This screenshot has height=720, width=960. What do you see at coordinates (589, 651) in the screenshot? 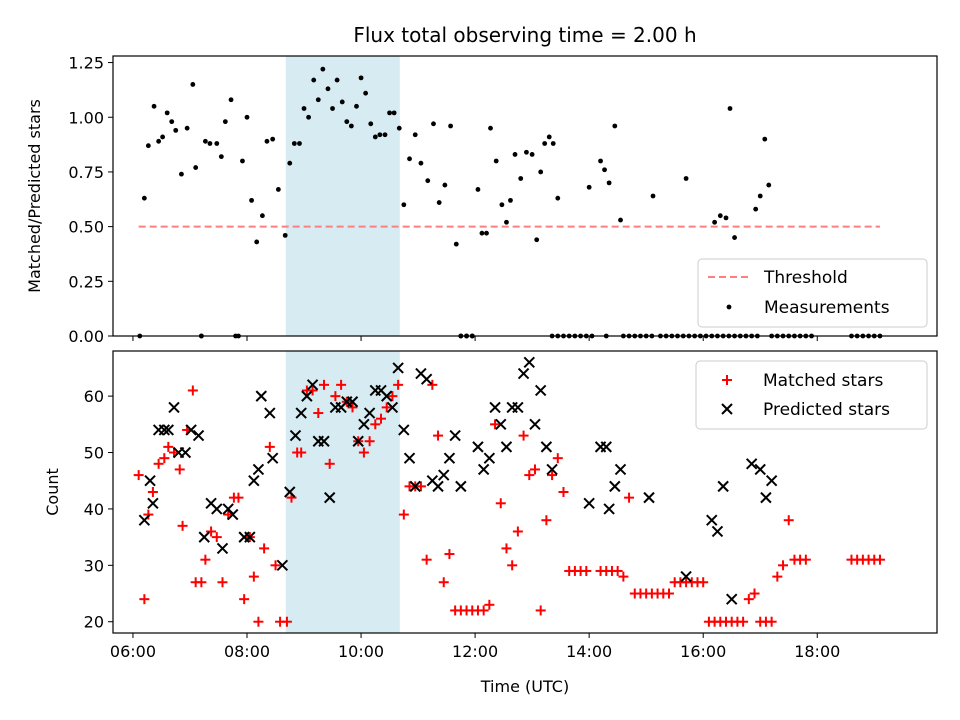
I see `bottom-x-tick-label: 14:00` at bounding box center [589, 651].